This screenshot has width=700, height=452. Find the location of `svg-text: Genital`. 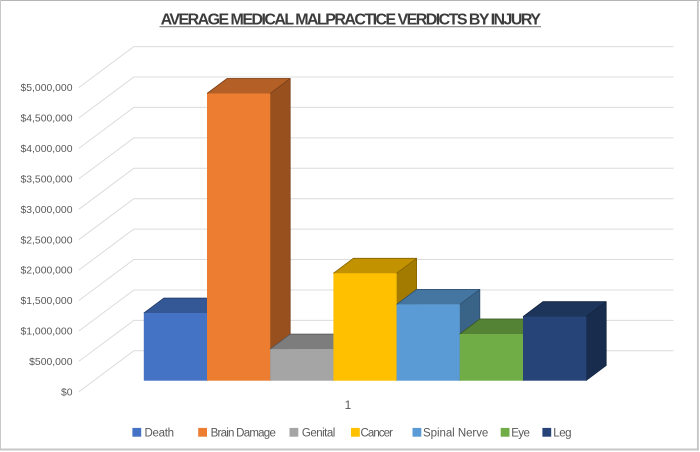

svg-text: Genital is located at coordinates (318, 434).